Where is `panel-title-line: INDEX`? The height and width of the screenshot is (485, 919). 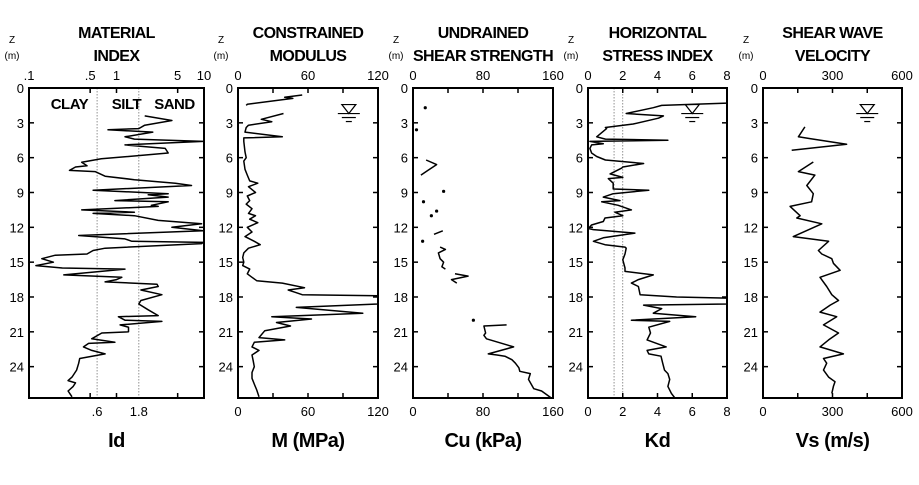 panel-title-line: INDEX is located at coordinates (117, 56).